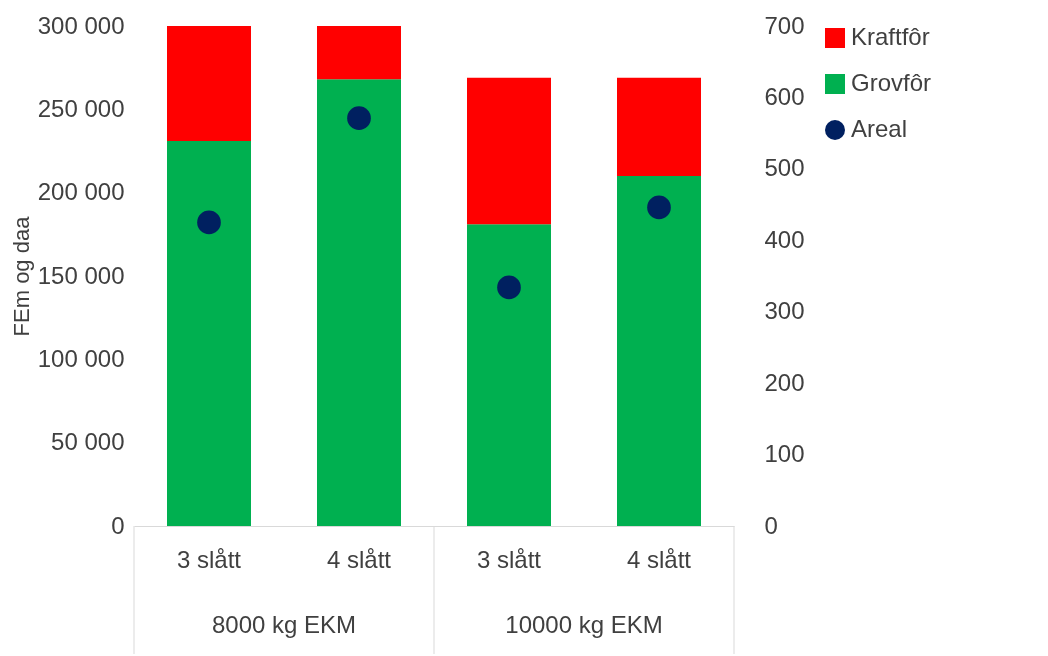  What do you see at coordinates (784, 25) in the screenshot?
I see `y2-tick-label: 700` at bounding box center [784, 25].